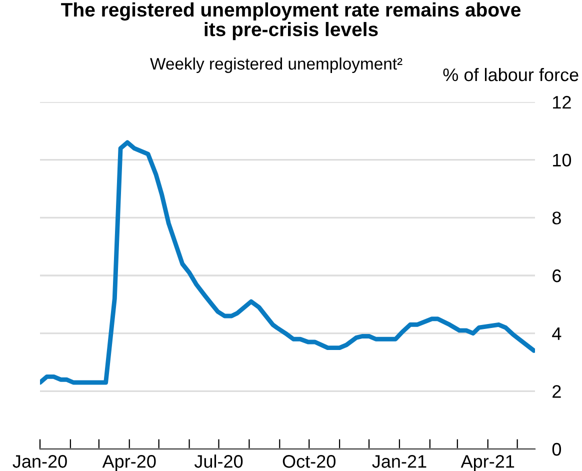  Describe the element at coordinates (562, 160) in the screenshot. I see `y-tick-label: 10` at that location.